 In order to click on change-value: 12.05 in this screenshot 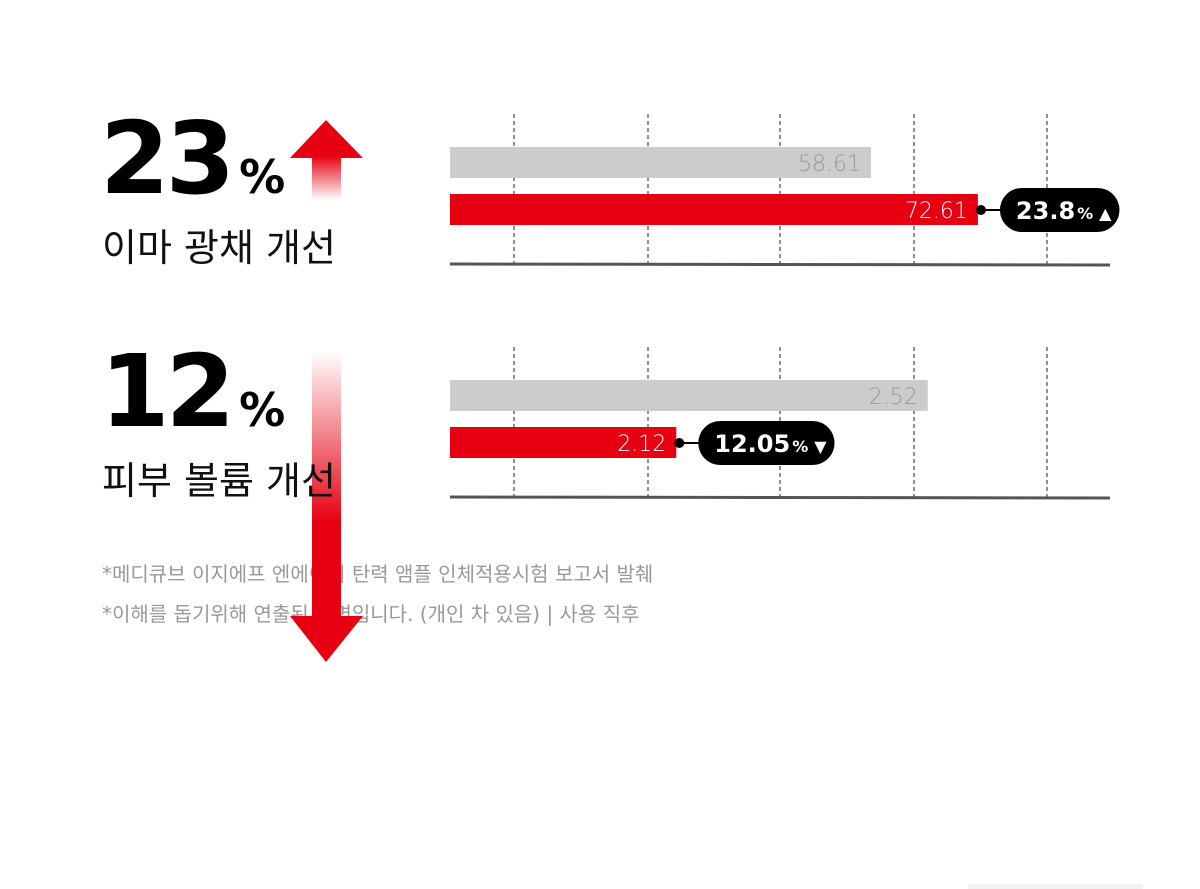, I will do `click(752, 444)`.